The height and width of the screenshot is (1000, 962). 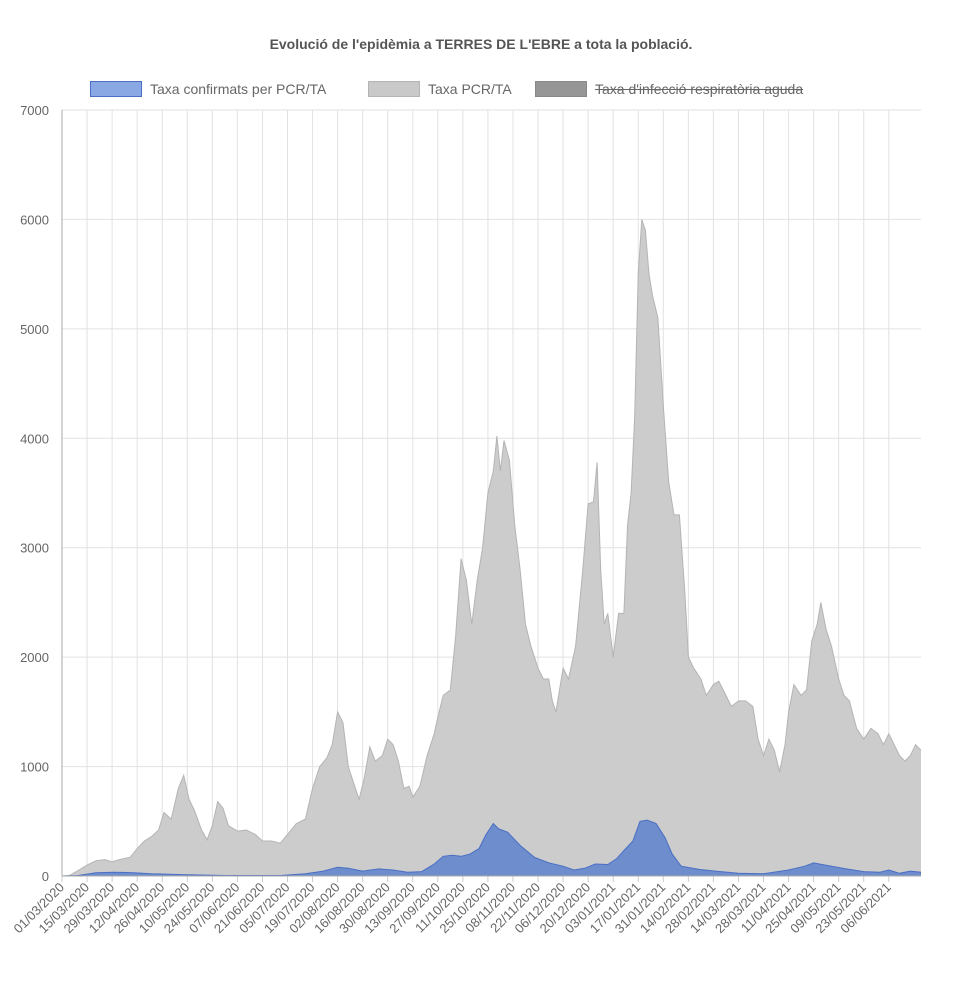 I want to click on y-tick-label: 6000, so click(x=34, y=219).